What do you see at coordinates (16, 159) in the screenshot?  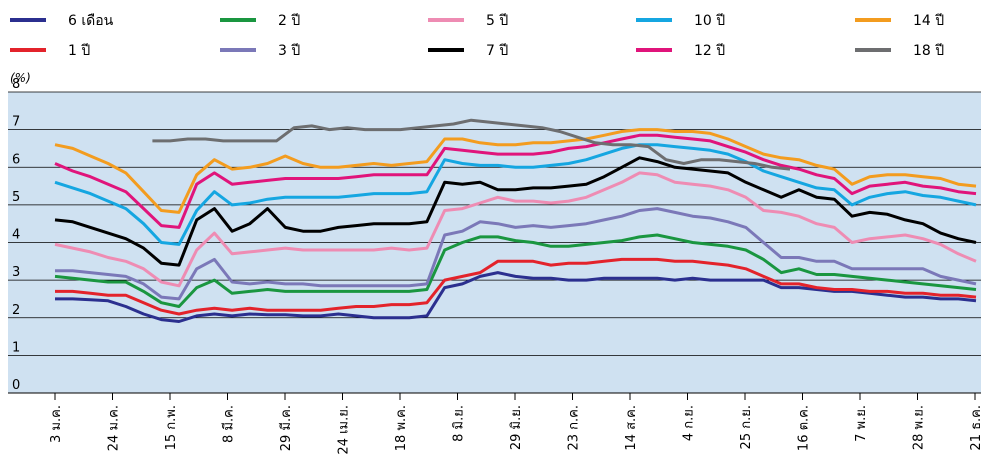 I see `y-tick-label: 6` at bounding box center [16, 159].